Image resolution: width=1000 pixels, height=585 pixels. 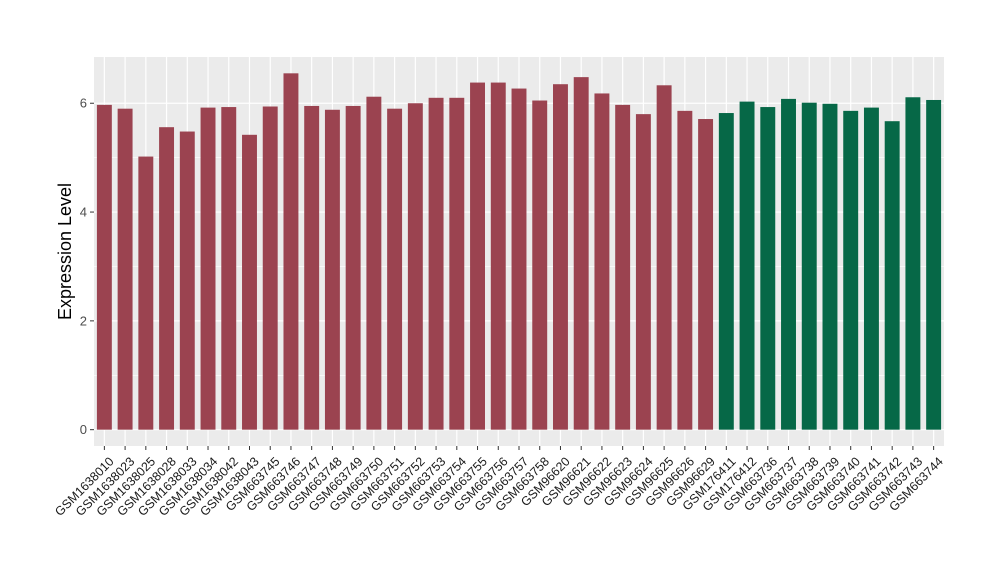 What do you see at coordinates (208, 268) in the screenshot?
I see `bar-GSM1638034` at bounding box center [208, 268].